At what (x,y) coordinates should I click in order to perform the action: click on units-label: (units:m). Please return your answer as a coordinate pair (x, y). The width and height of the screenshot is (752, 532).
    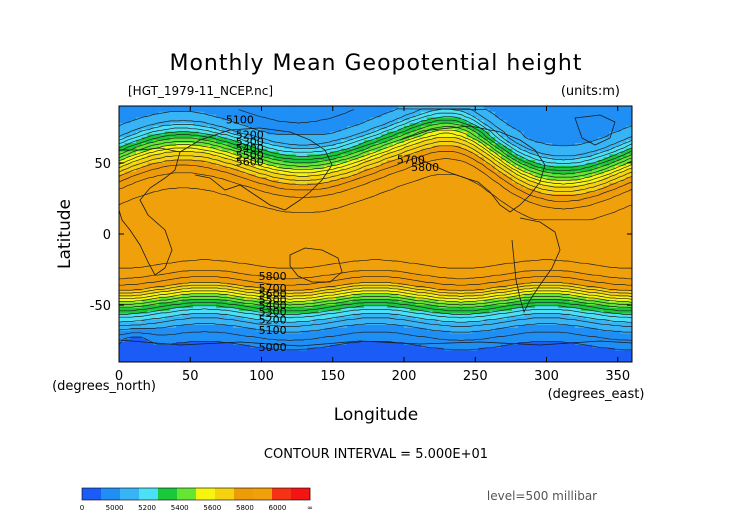
    Looking at the image, I should click on (590, 91).